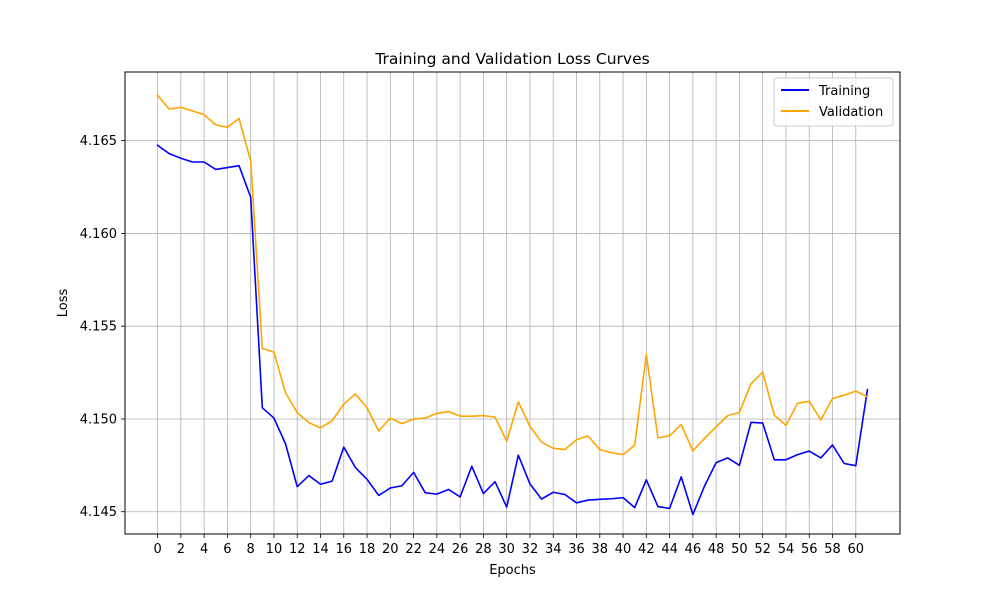 This screenshot has width=1000, height=600. What do you see at coordinates (511, 59) in the screenshot?
I see `chart-title: Training and Validation Loss Curves` at bounding box center [511, 59].